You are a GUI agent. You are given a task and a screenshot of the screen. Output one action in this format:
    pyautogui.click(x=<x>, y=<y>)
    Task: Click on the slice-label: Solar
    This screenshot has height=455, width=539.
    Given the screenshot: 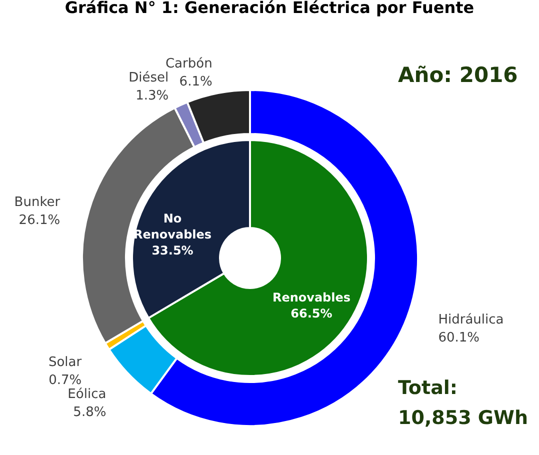 What is the action you would take?
    pyautogui.click(x=65, y=362)
    